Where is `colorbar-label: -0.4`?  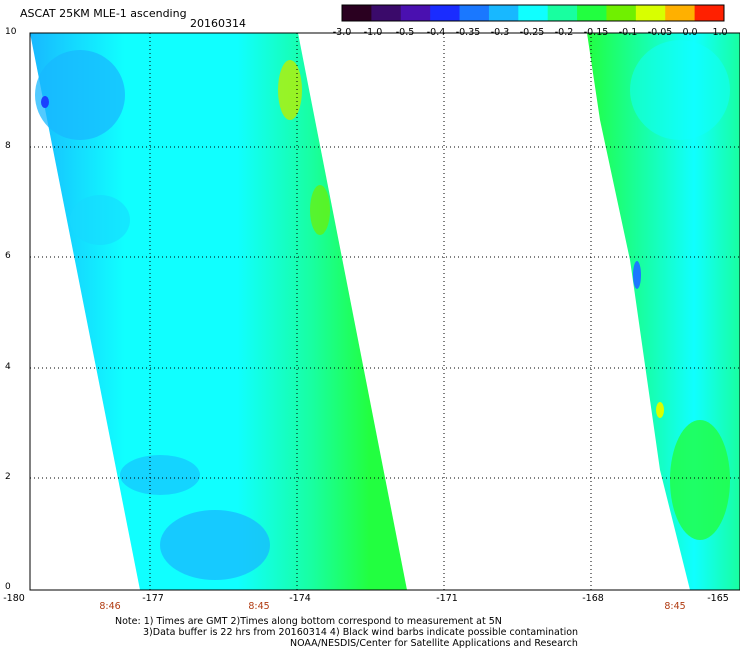
colorbar-label: -0.4 is located at coordinates (436, 32).